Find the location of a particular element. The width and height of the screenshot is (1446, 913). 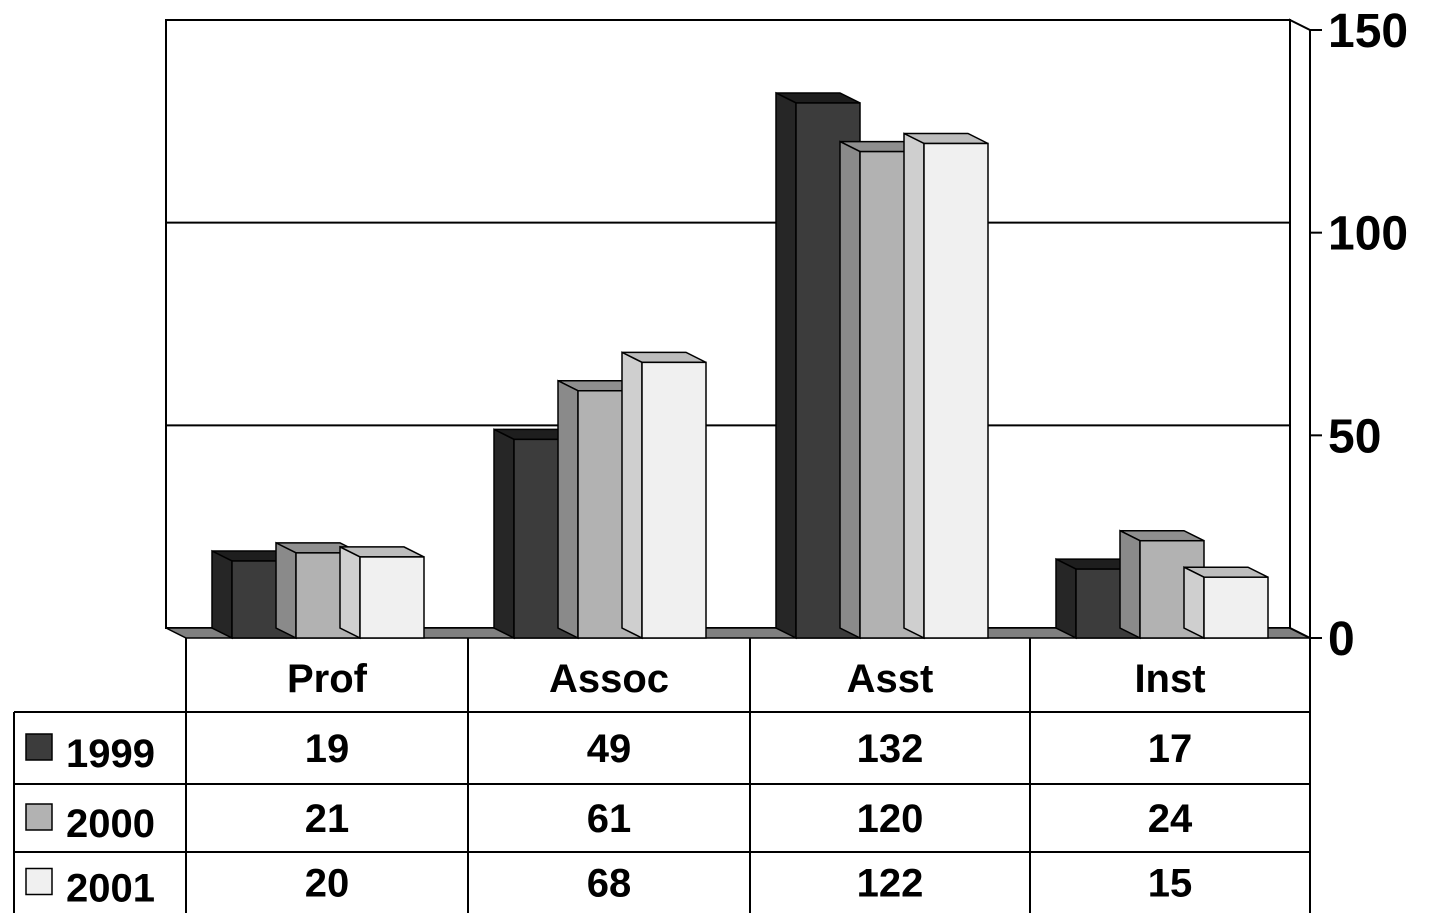

bar-front-inst-2001 is located at coordinates (1236, 607).